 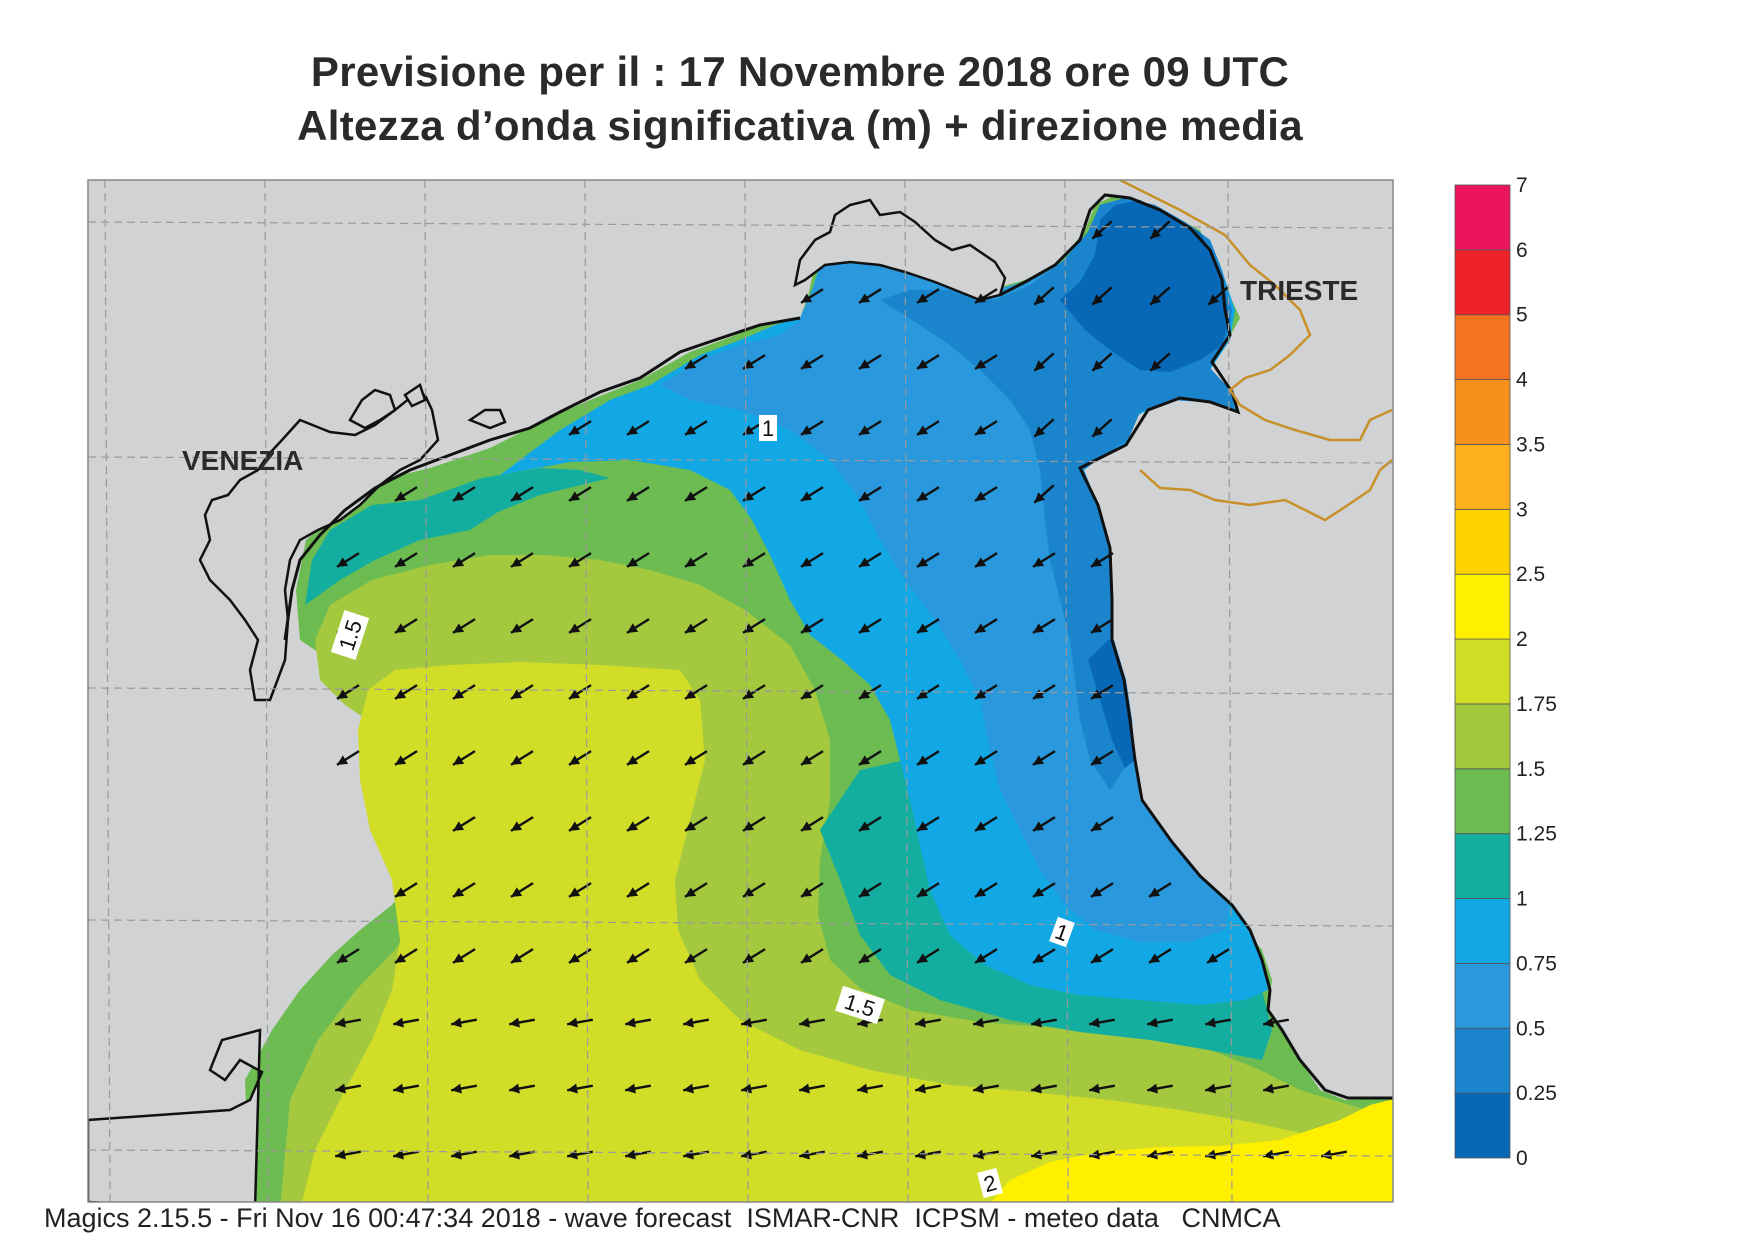 I want to click on colorbar-tick-label: 3.5, so click(x=1530, y=444).